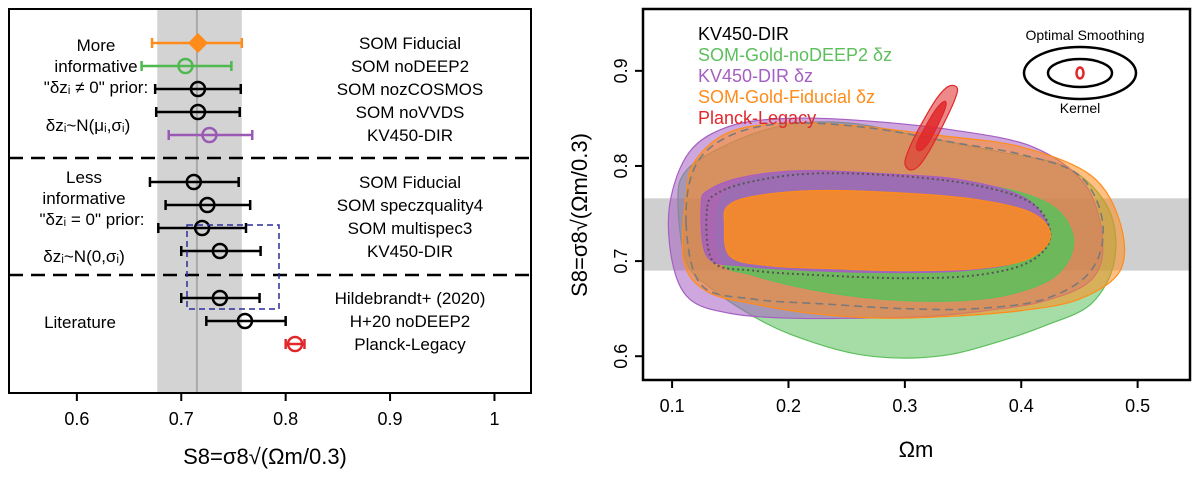 This screenshot has width=1200, height=480. I want to click on whisker-row: SOM nozCOSMOS, so click(318, 89).